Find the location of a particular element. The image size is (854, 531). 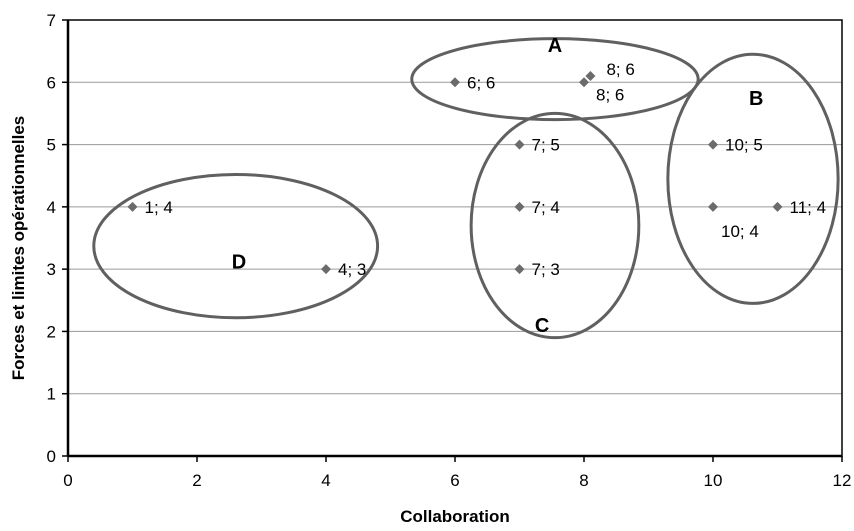

y-tick-label: 1 is located at coordinates (51, 394).